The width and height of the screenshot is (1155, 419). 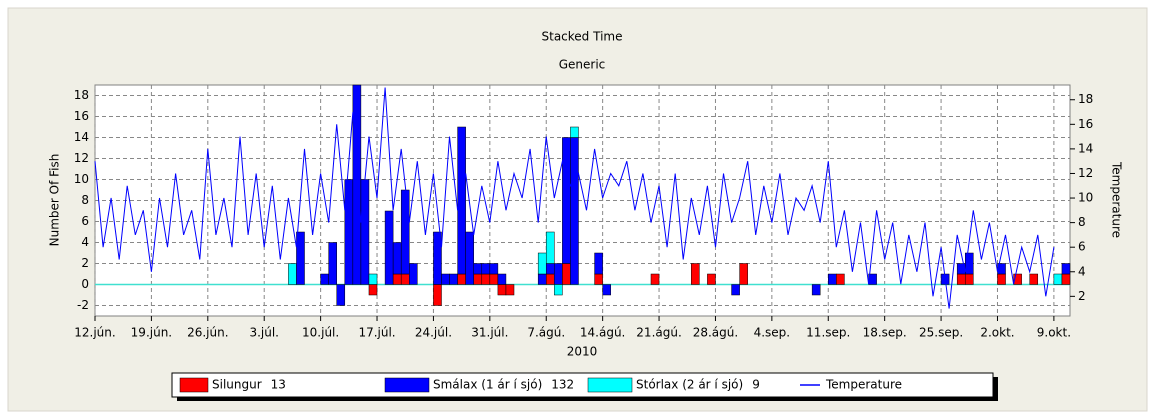 I want to click on x-tick-label: 18.sep., so click(x=885, y=333).